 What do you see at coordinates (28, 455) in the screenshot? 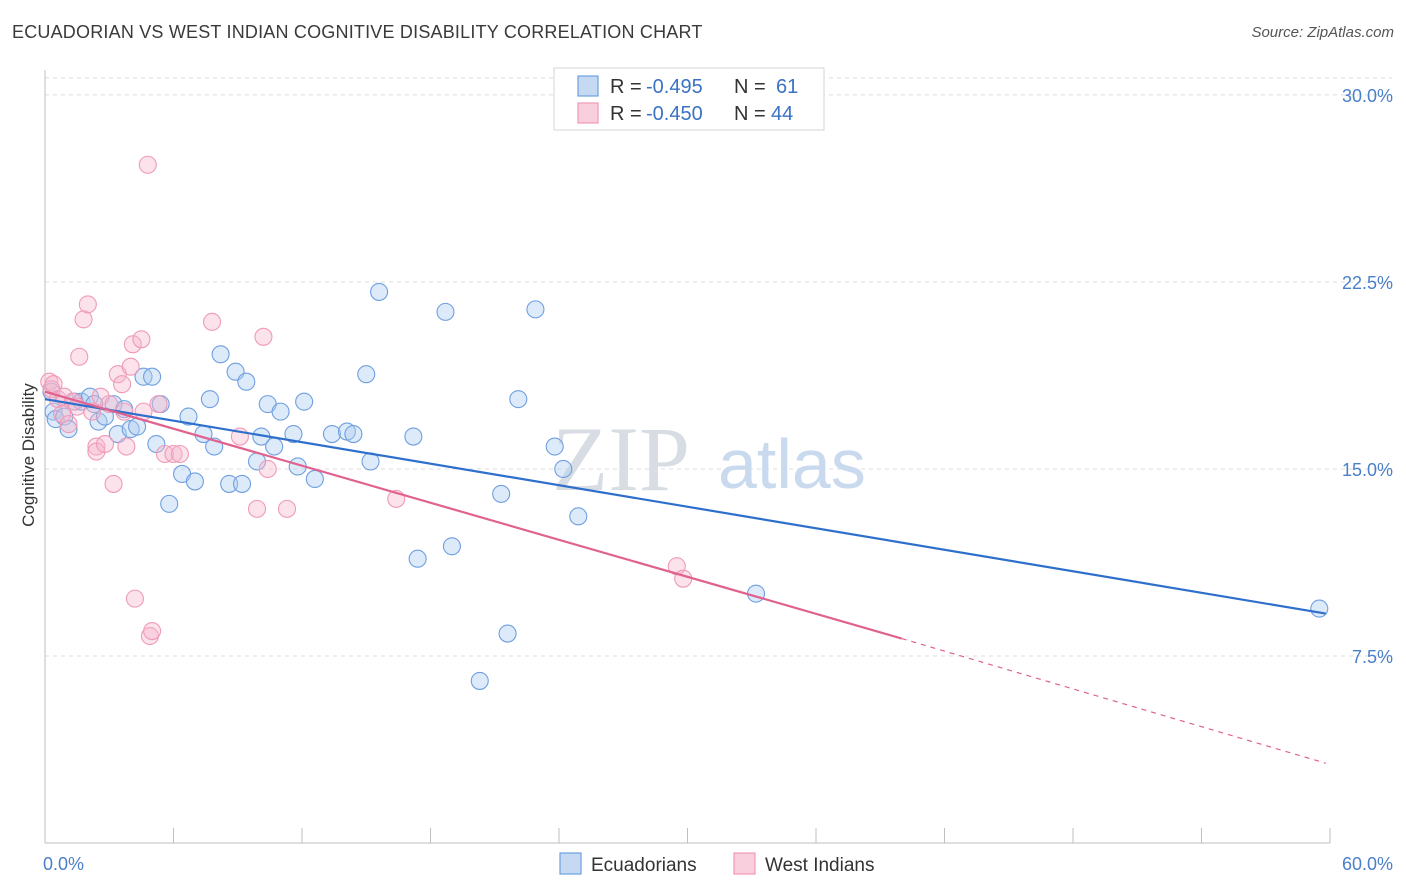
I see `y-axis-title: Cognitive Disability` at bounding box center [28, 455].